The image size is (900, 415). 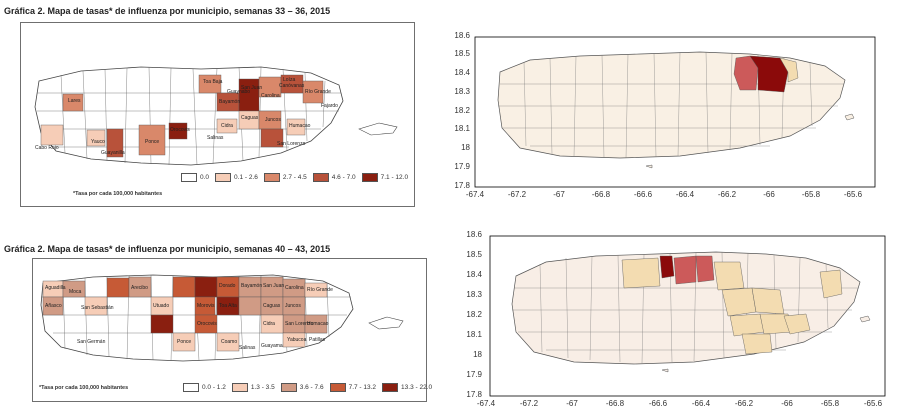 What do you see at coordinates (601, 194) in the screenshot?
I see `top-xtick: -66.8` at bounding box center [601, 194].